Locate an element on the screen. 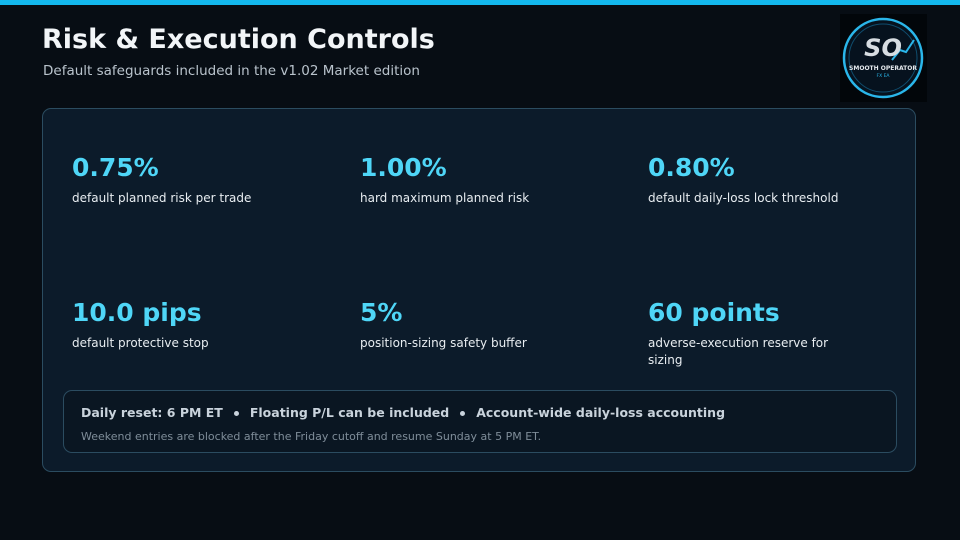 The image size is (960, 540). logo-name: SMOOTH OPERATOR is located at coordinates (883, 68).